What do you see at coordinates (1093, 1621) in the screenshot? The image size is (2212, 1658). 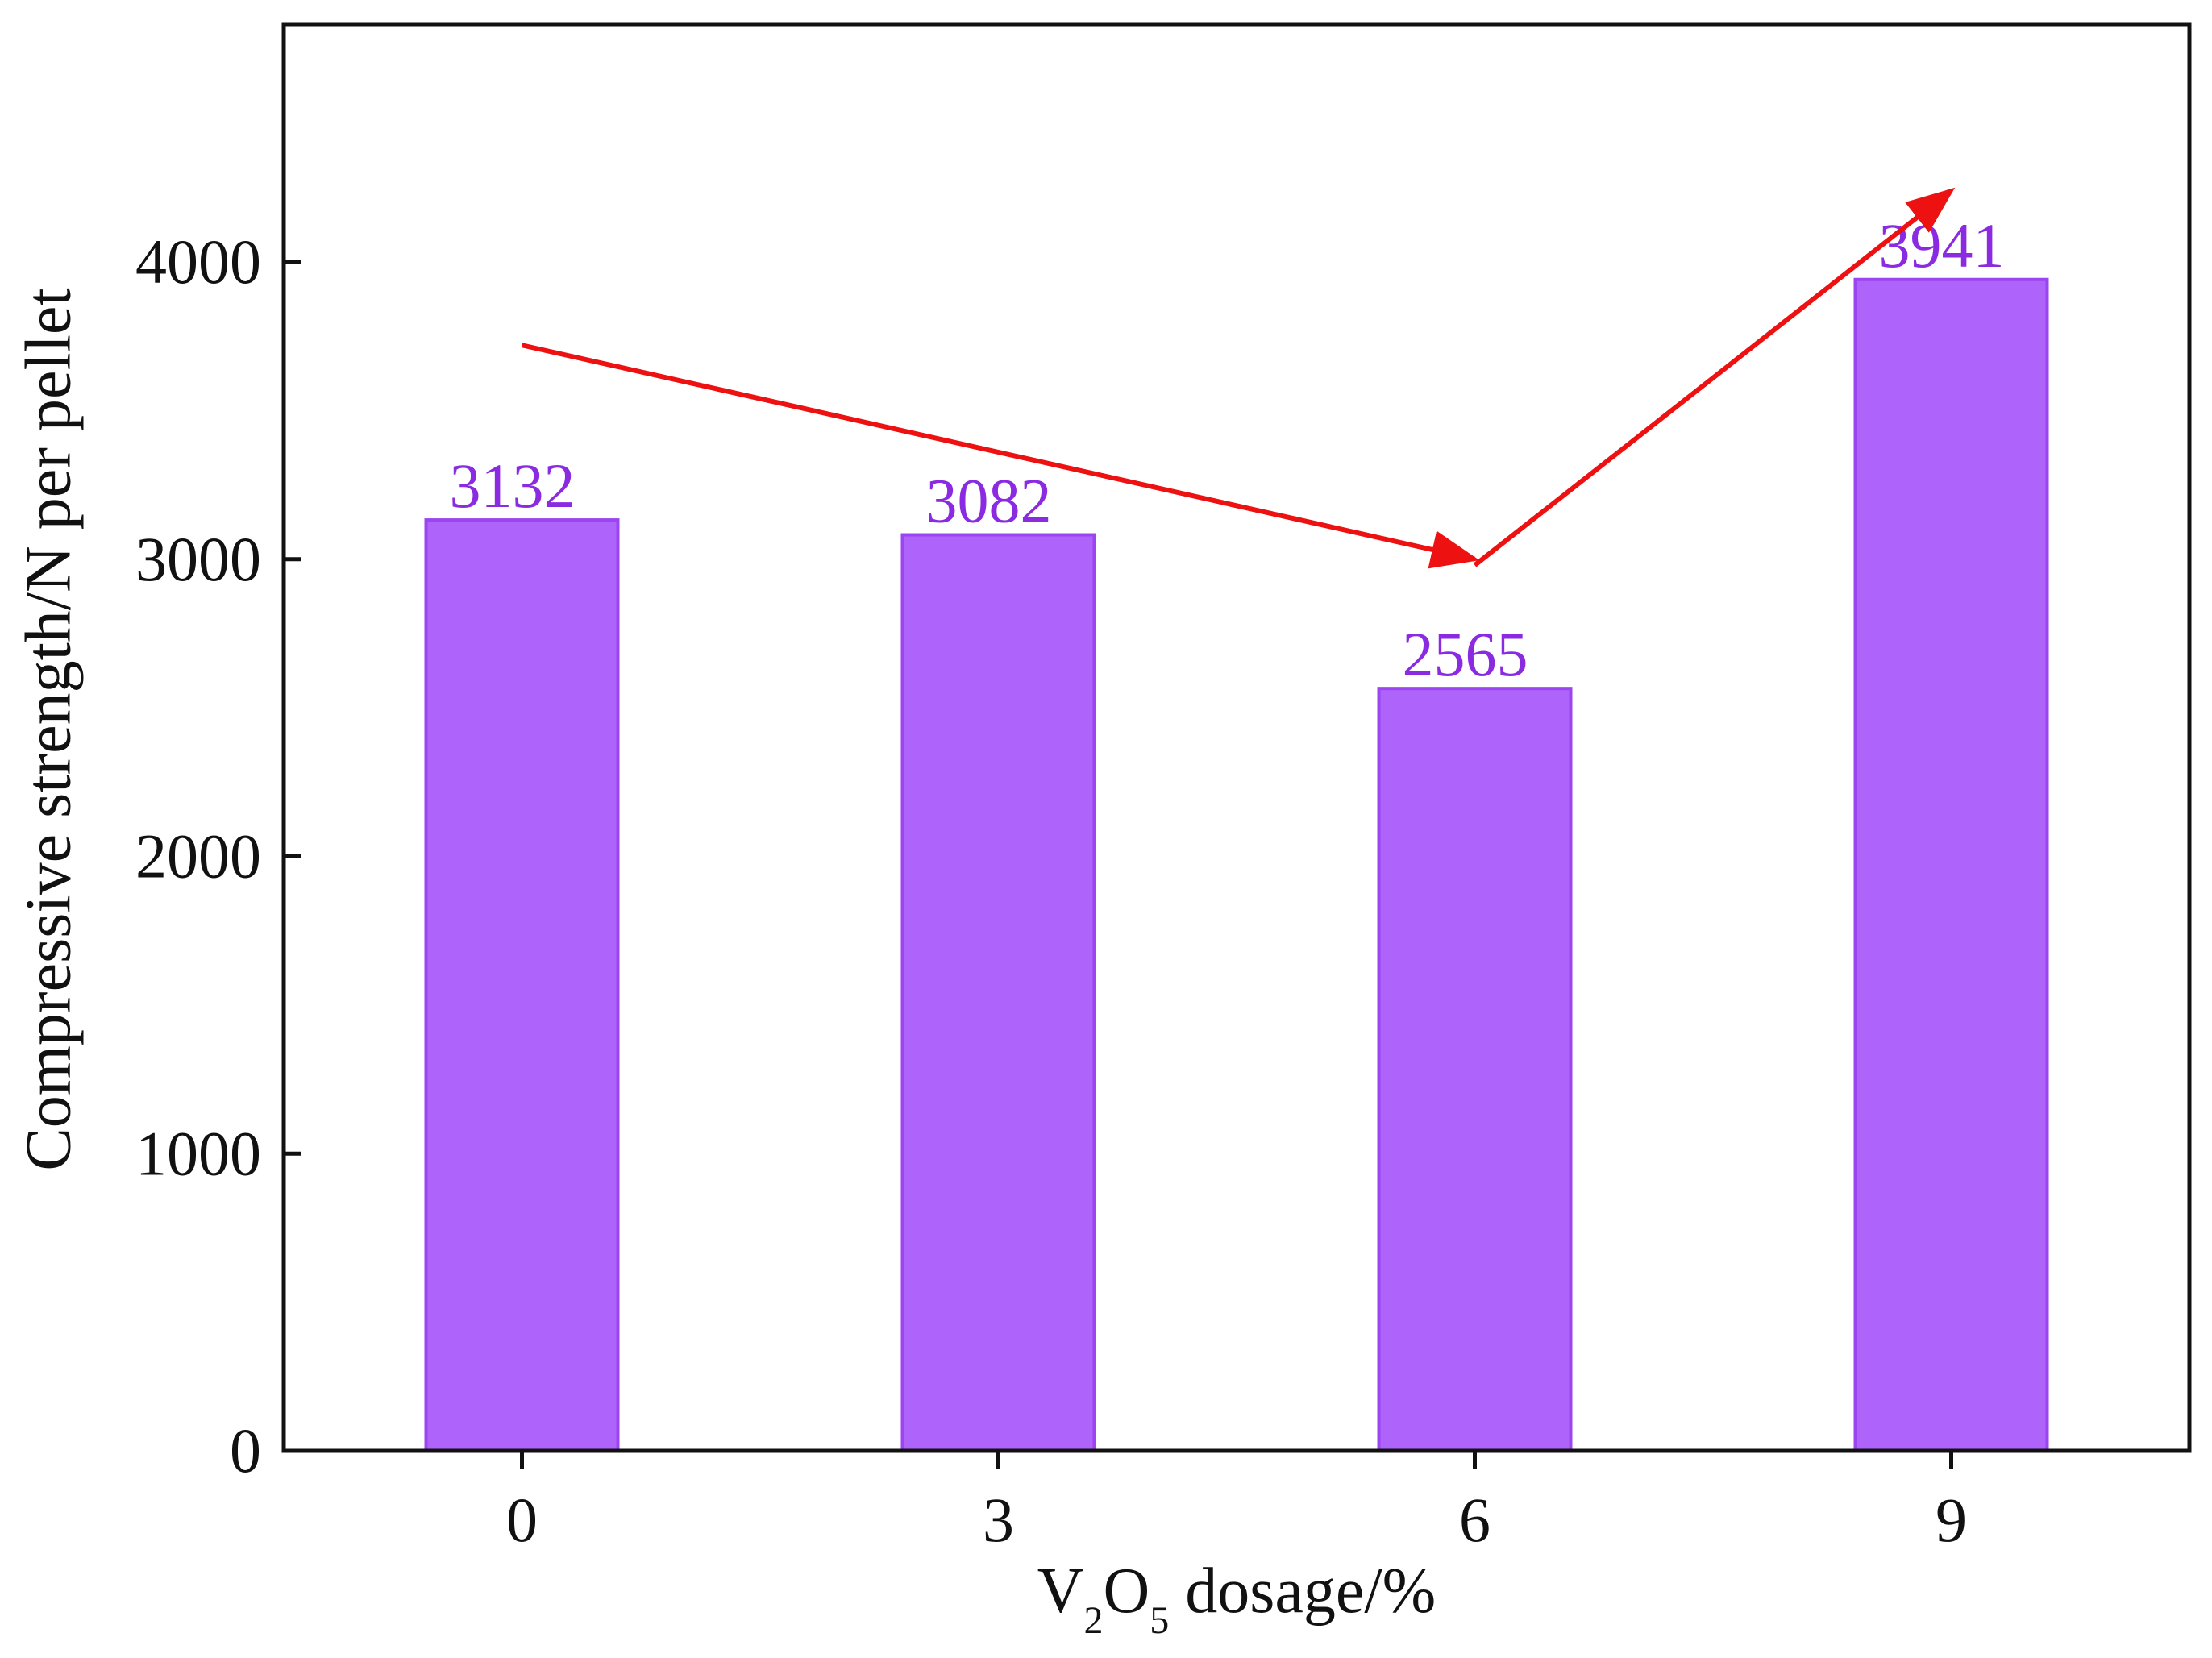 I see `x-axis-title-sub1: 2` at bounding box center [1093, 1621].